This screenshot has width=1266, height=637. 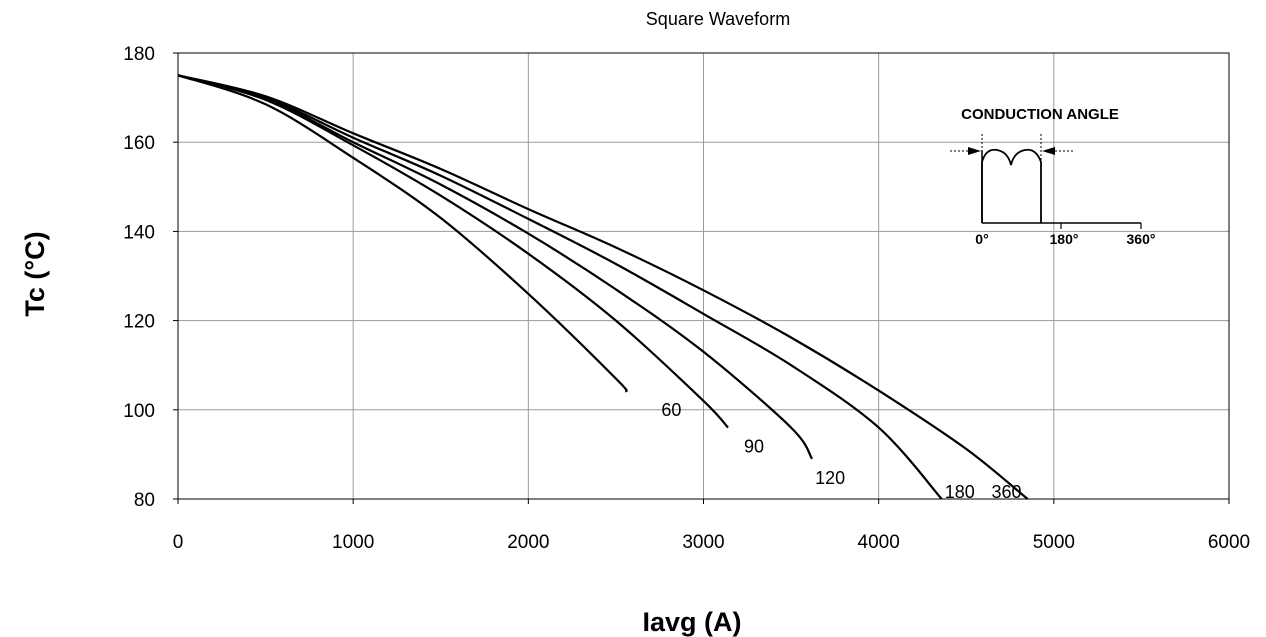 What do you see at coordinates (1048, 151) in the screenshot?
I see `inset-arrow-right-head` at bounding box center [1048, 151].